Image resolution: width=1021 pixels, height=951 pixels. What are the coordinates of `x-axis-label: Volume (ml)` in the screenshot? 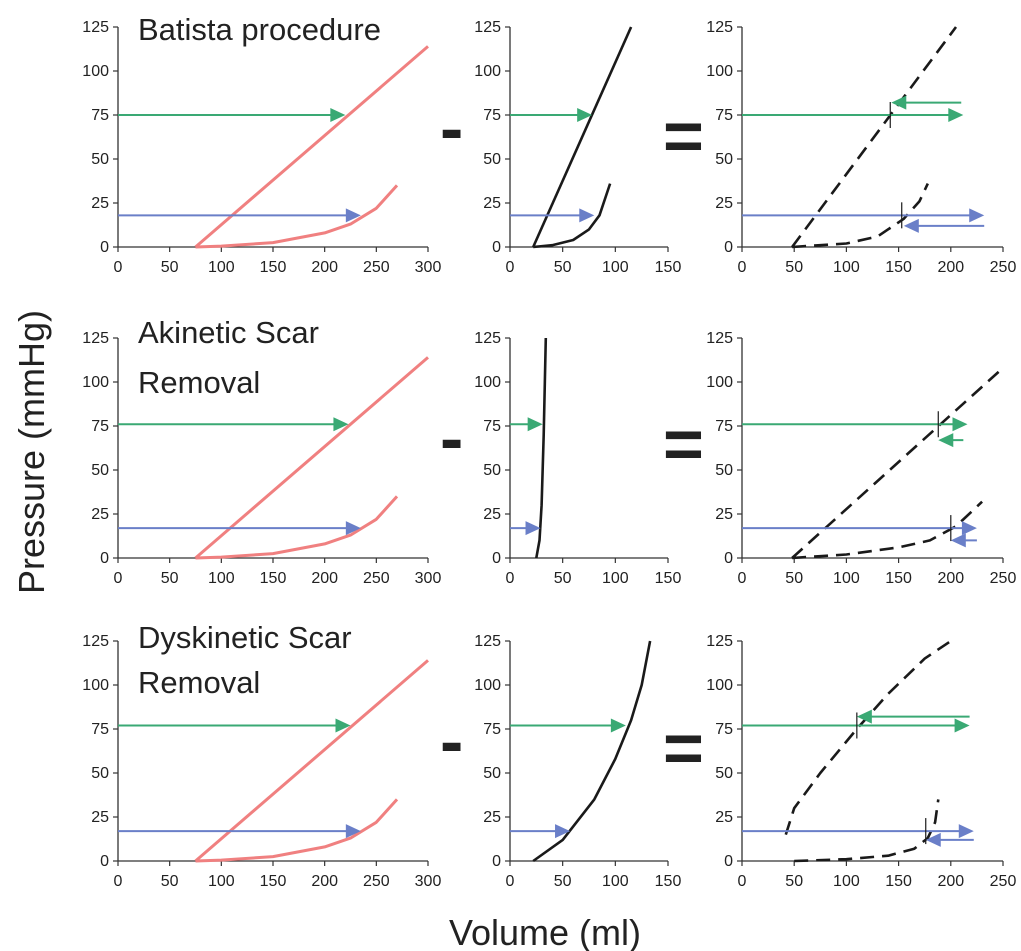 It's located at (545, 931).